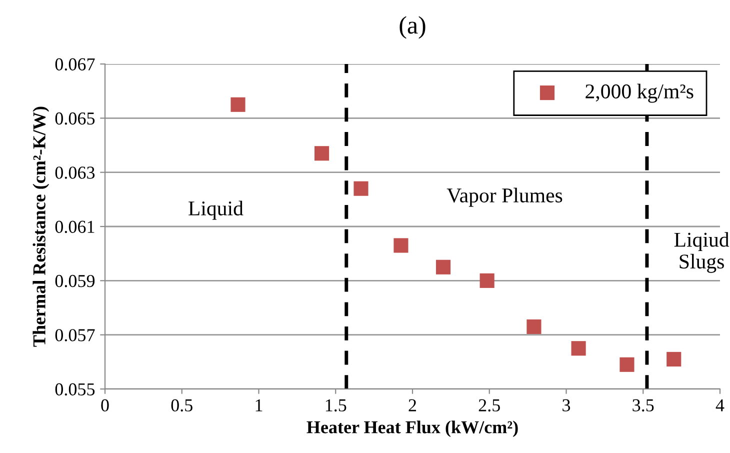 This screenshot has width=730, height=453. What do you see at coordinates (75, 172) in the screenshot?
I see `y-tick-label: 0.063` at bounding box center [75, 172].